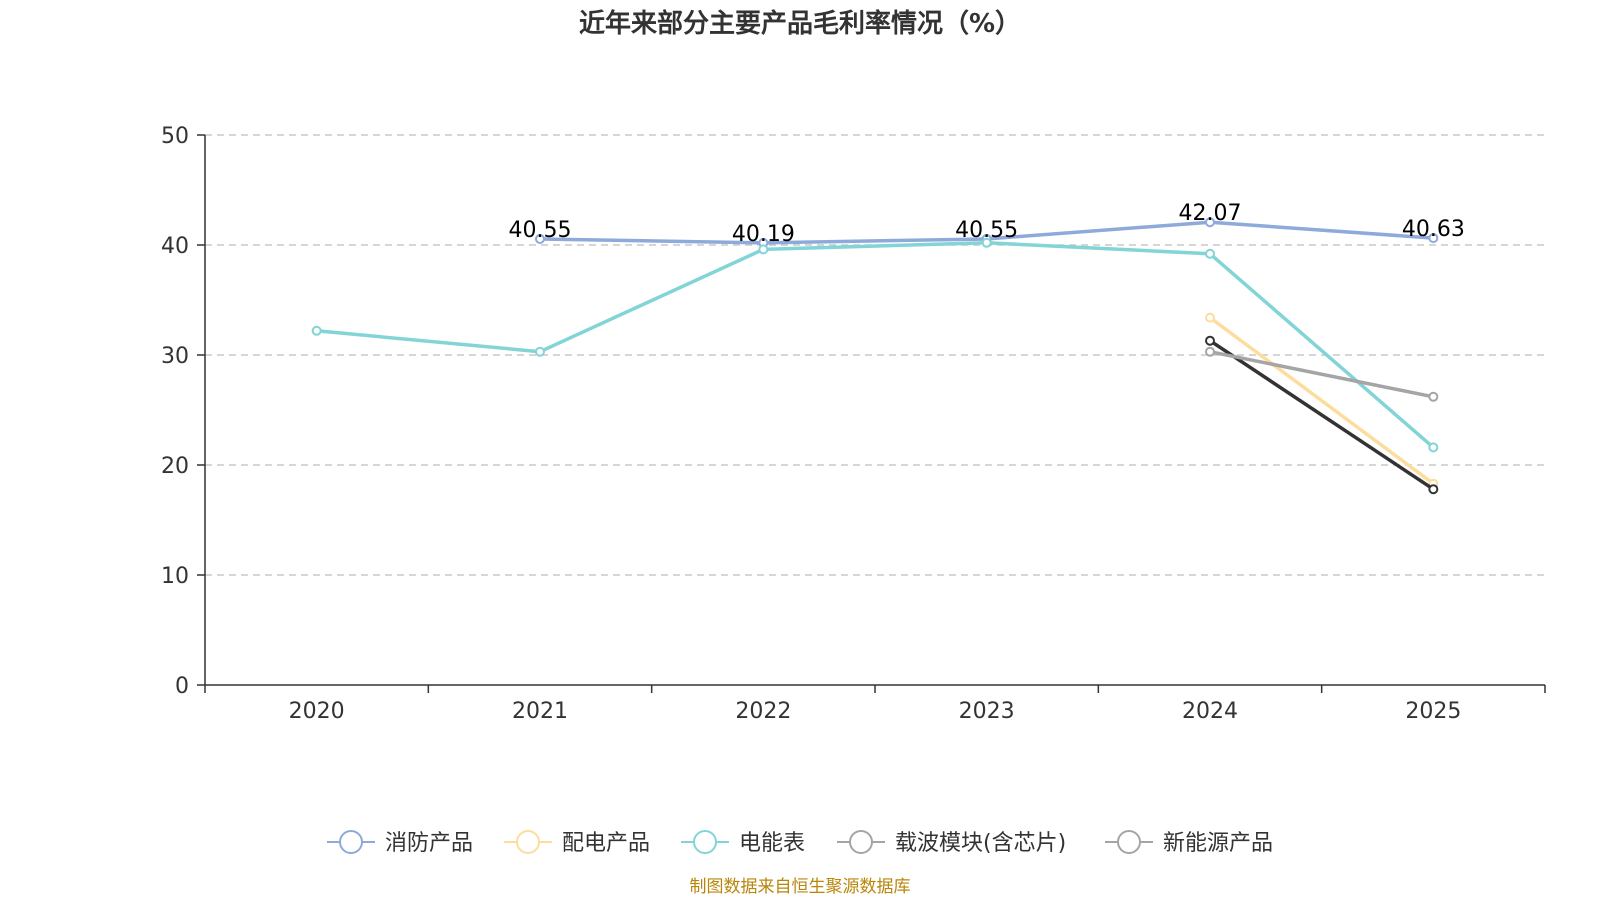  What do you see at coordinates (175, 466) in the screenshot?
I see `y-tick-label: 20` at bounding box center [175, 466].